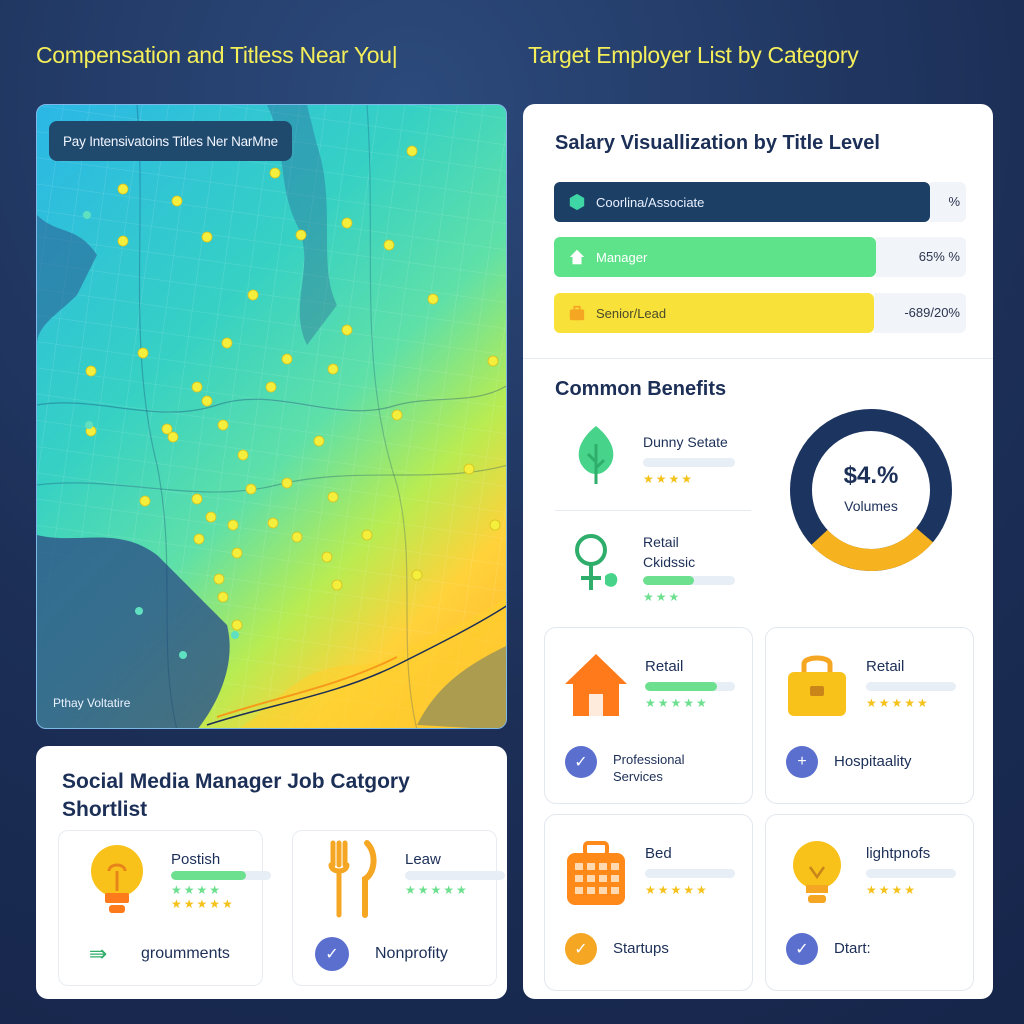 This screenshot has height=1024, width=1024. I want to click on category-card-bed: Bed ★★★★★ ✓ Startups, so click(648, 902).